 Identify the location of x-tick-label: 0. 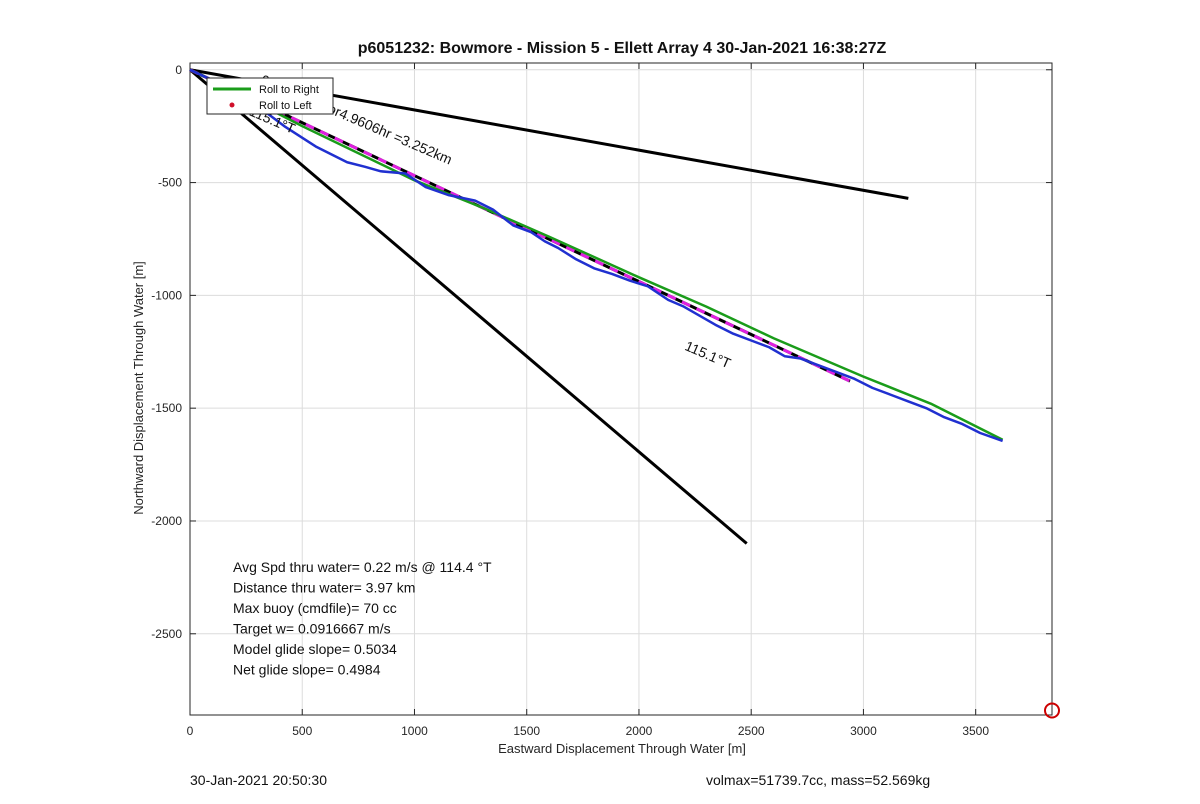
(190, 731).